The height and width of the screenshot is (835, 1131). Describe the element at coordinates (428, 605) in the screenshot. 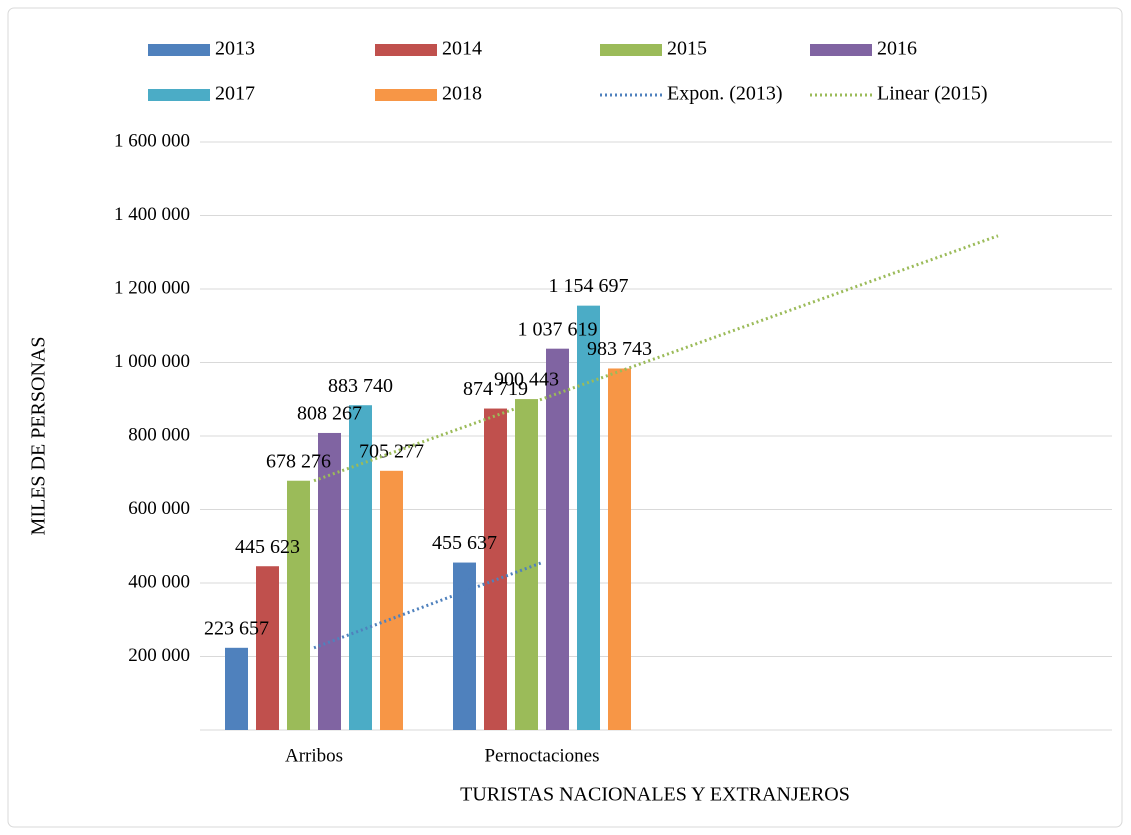

I see `trendline` at that location.